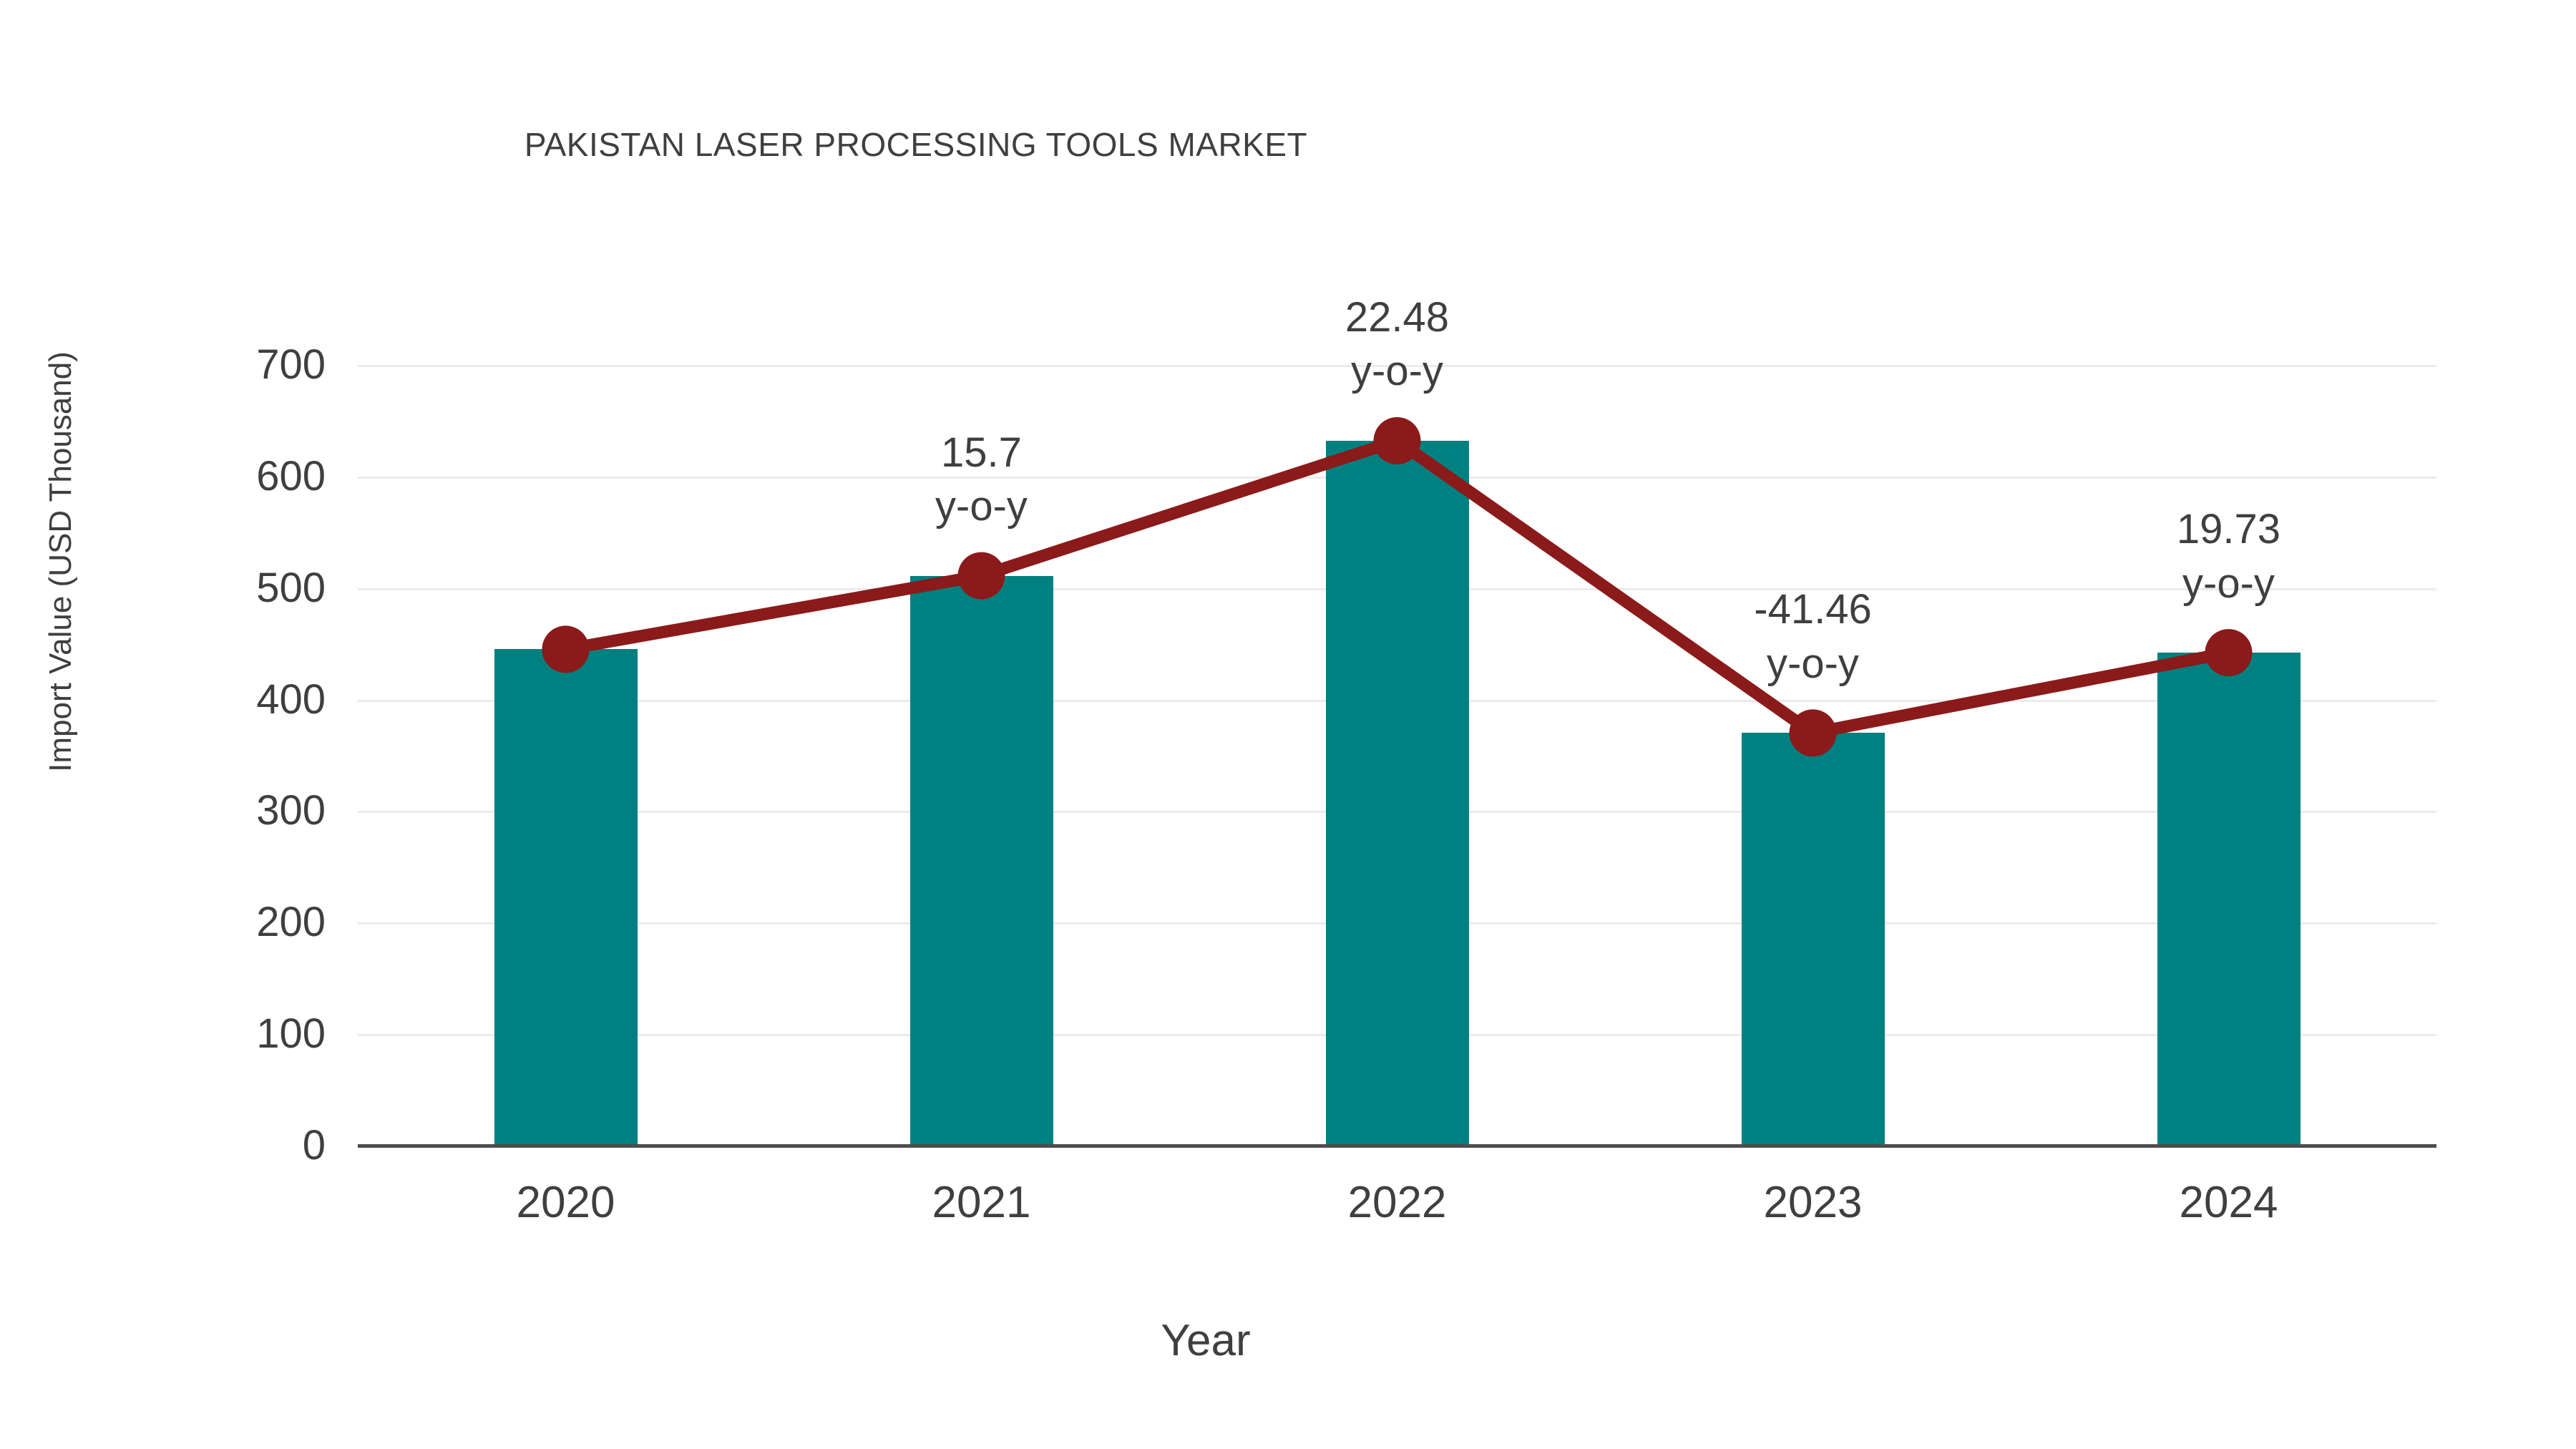 The height and width of the screenshot is (1449, 2576). What do you see at coordinates (291, 475) in the screenshot?
I see `y-axis-tick-label: 600` at bounding box center [291, 475].